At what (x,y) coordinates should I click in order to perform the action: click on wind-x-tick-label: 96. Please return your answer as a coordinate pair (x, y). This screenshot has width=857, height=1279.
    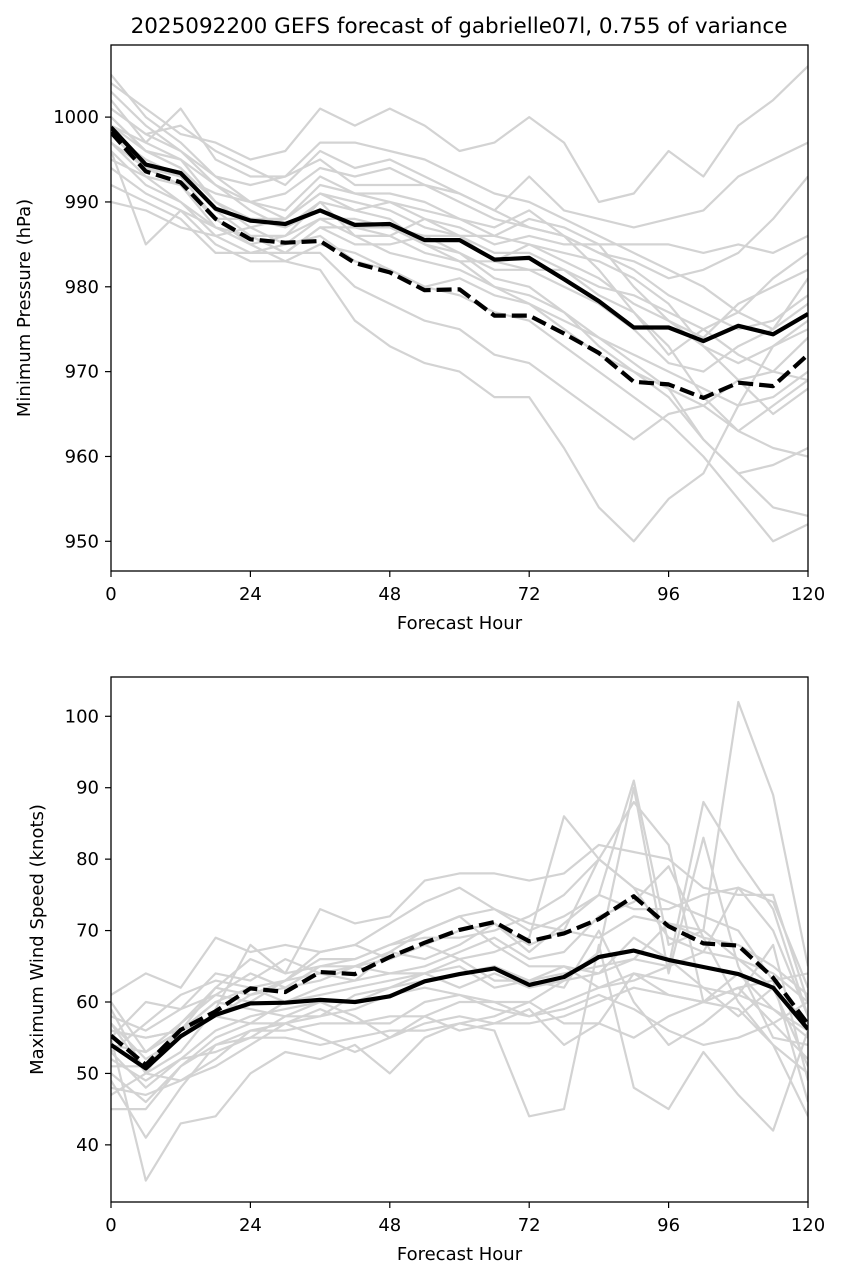
    Looking at the image, I should click on (668, 1225).